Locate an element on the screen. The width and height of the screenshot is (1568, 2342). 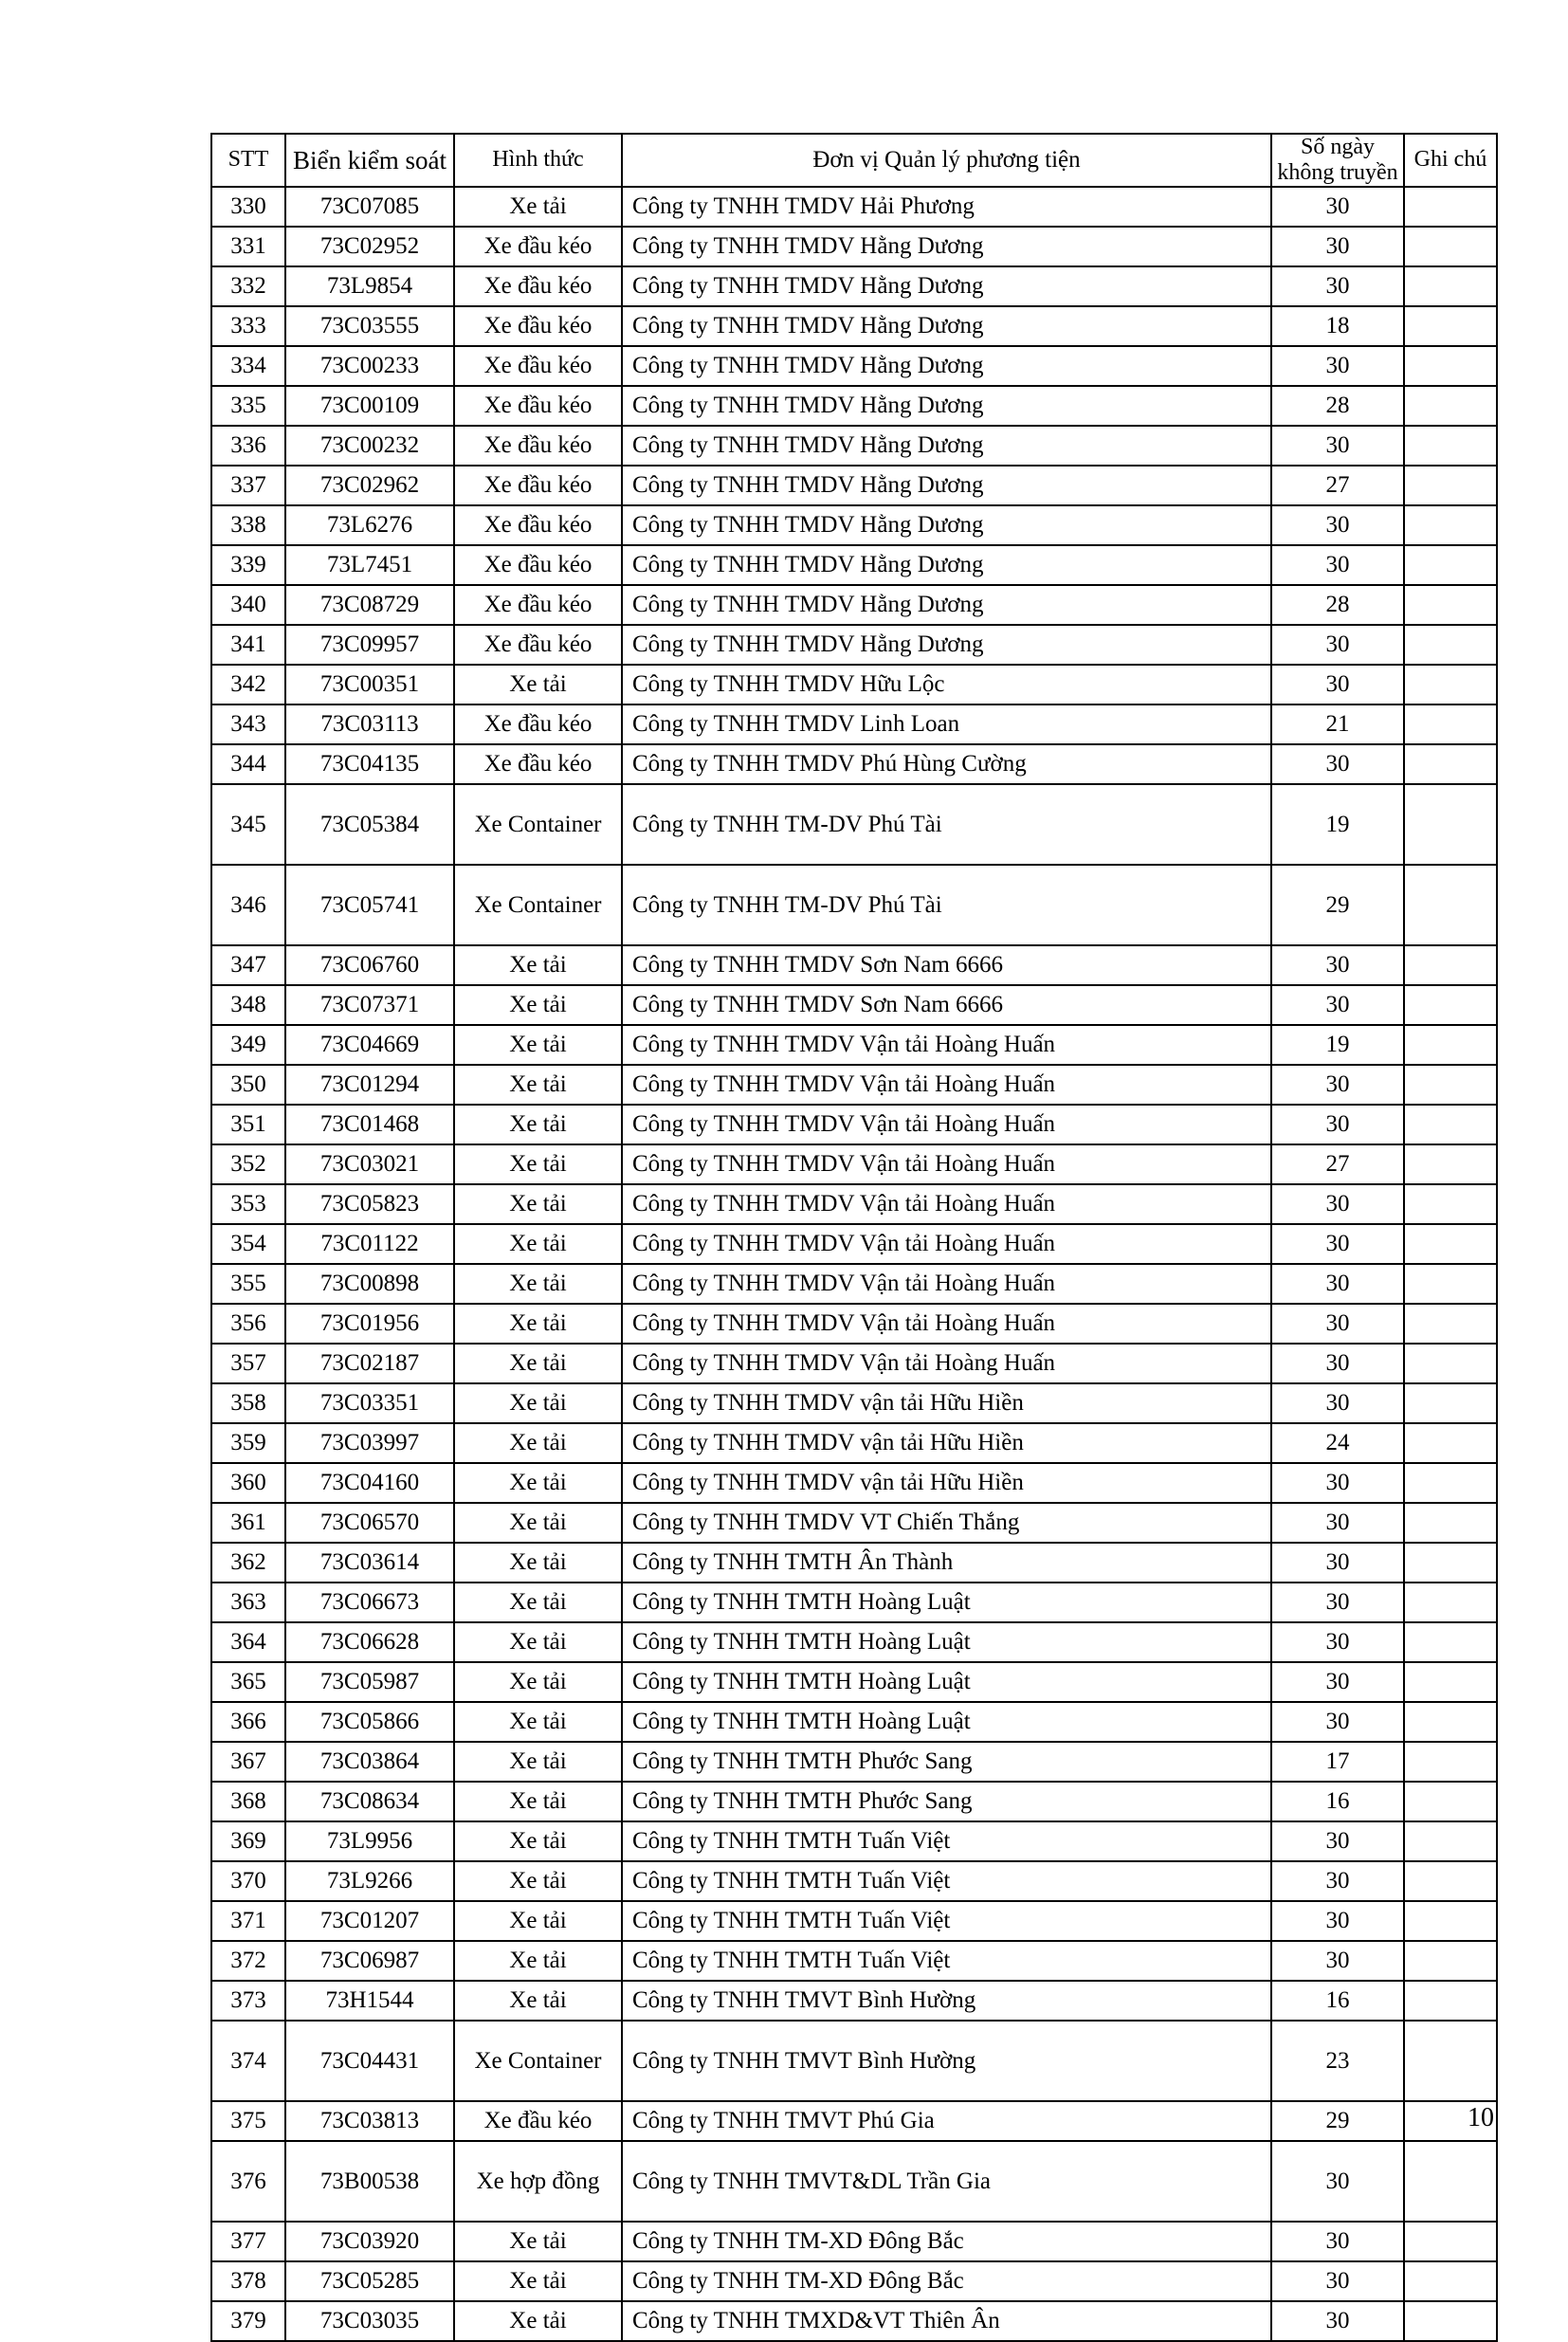
row-days: 21 is located at coordinates (1337, 724).